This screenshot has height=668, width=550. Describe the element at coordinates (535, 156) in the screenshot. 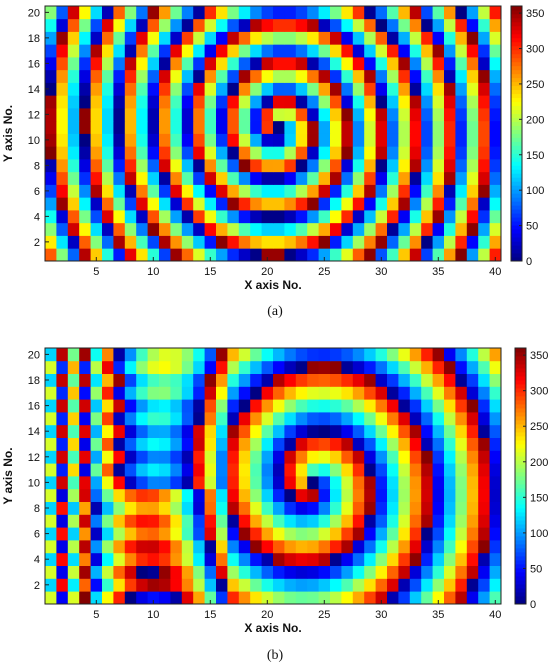

I see `colorbar-tick-label: 150` at that location.